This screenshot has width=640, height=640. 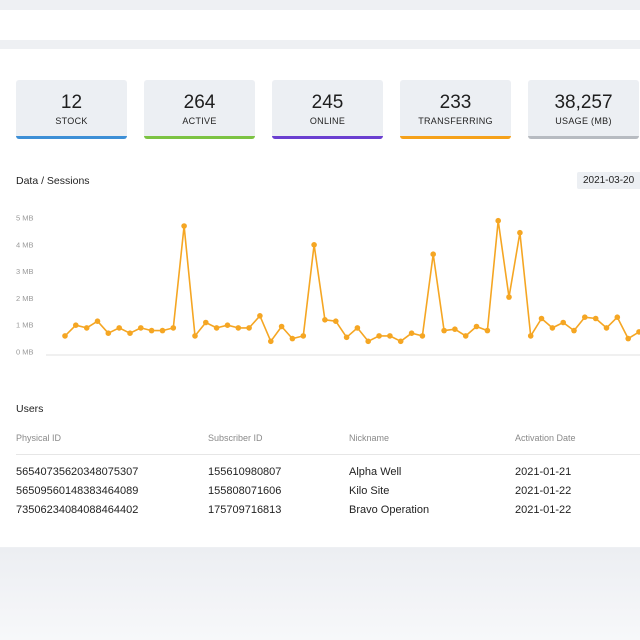 I want to click on chart-title: Data / Sessions, so click(x=53, y=181).